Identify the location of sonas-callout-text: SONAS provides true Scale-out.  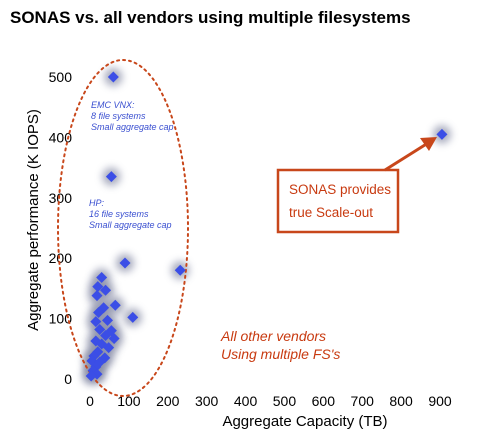
(340, 201).